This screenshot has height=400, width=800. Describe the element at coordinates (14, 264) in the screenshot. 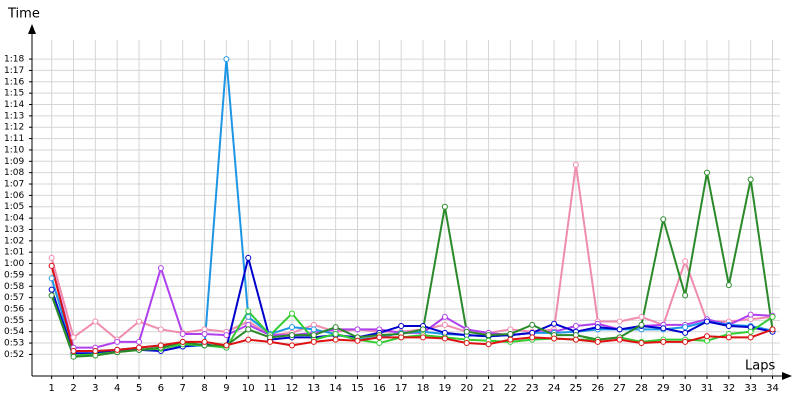

I see `y-tick-label: 1:00` at that location.